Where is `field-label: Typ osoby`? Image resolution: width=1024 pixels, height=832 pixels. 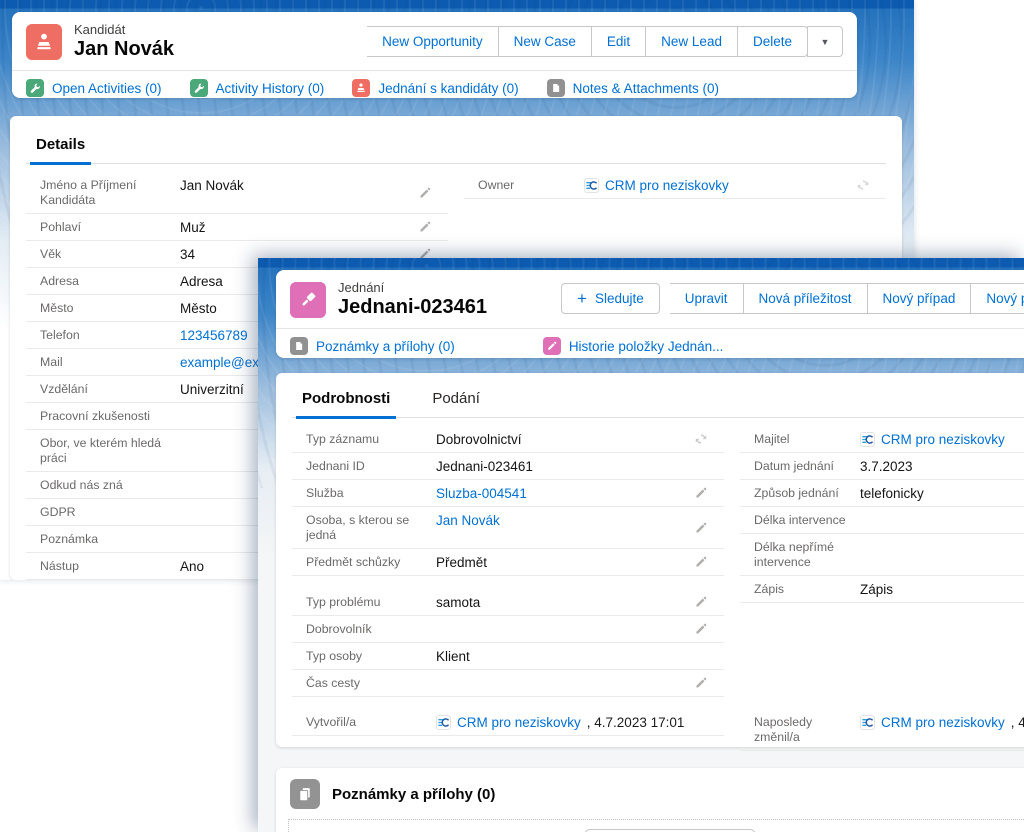 field-label: Typ osoby is located at coordinates (334, 656).